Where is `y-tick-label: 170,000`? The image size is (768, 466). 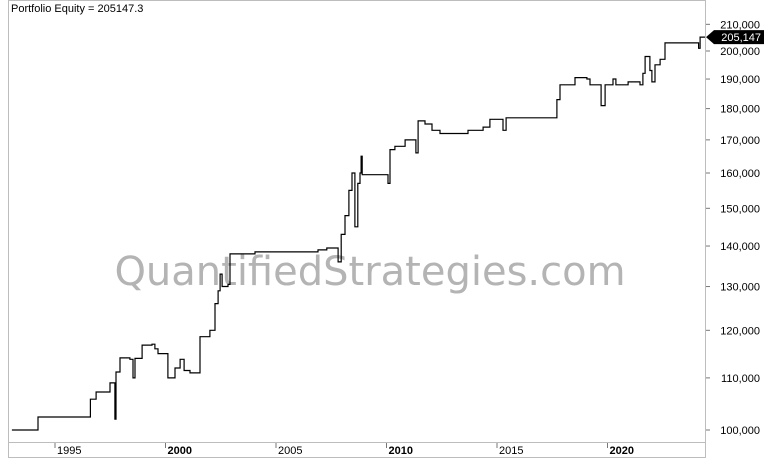
y-tick-label: 170,000 is located at coordinates (740, 141).